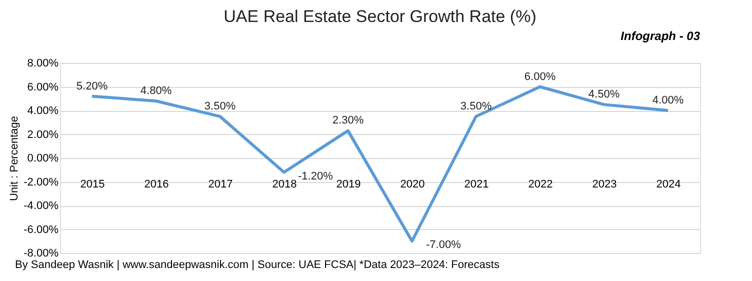 This screenshot has width=752, height=281. What do you see at coordinates (41, 254) in the screenshot?
I see `y-tick-label: -8.00%` at bounding box center [41, 254].